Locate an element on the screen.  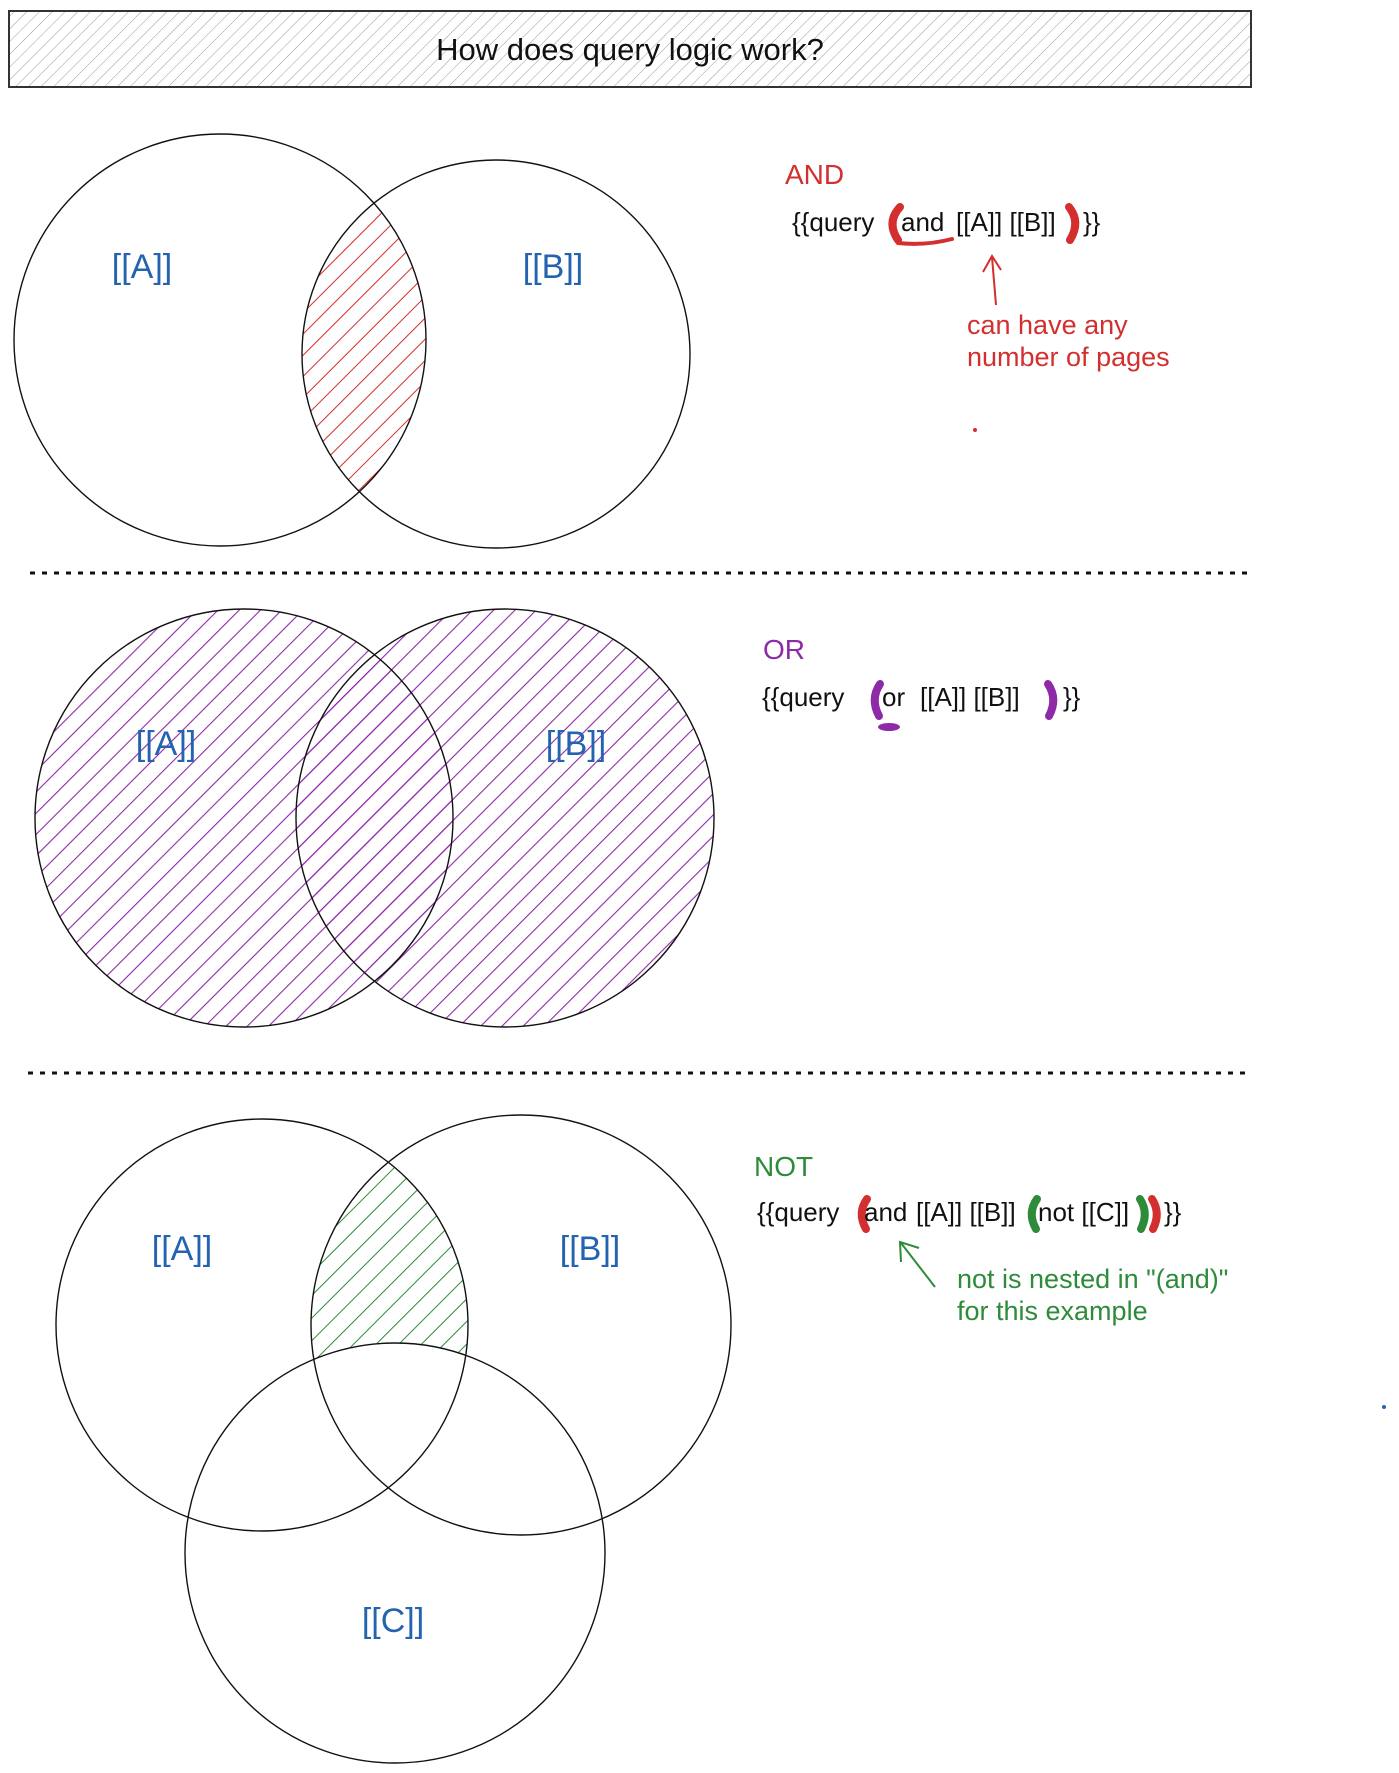
not-open-paren-mark is located at coordinates (1034, 1214).